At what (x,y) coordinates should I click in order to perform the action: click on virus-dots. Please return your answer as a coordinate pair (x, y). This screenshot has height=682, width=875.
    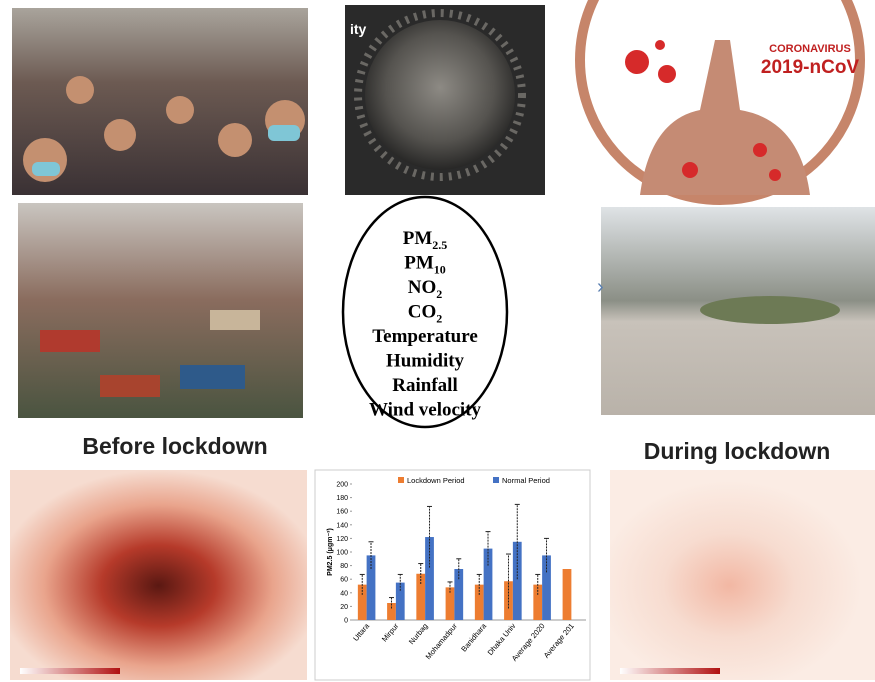
    Looking at the image, I should click on (703, 110).